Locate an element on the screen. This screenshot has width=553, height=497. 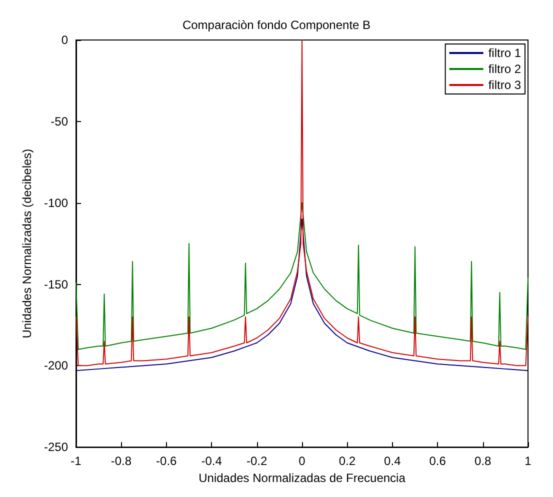
y-tick-label: -200 is located at coordinates (56, 365).